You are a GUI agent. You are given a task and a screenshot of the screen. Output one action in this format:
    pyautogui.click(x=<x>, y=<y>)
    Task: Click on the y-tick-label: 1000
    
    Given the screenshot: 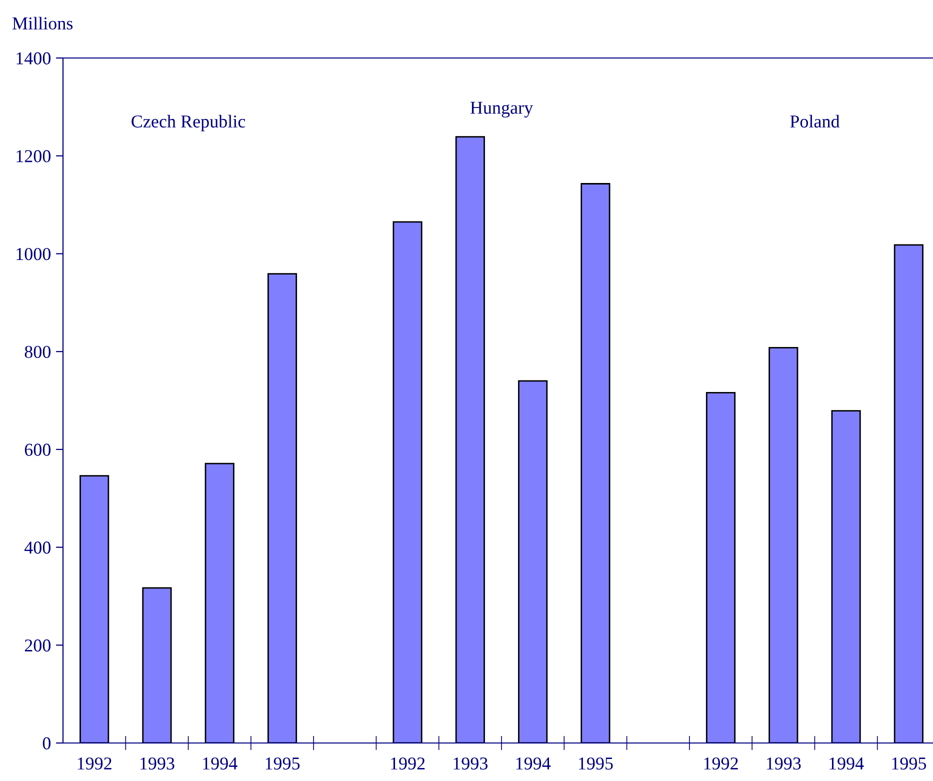 What is the action you would take?
    pyautogui.click(x=33, y=254)
    